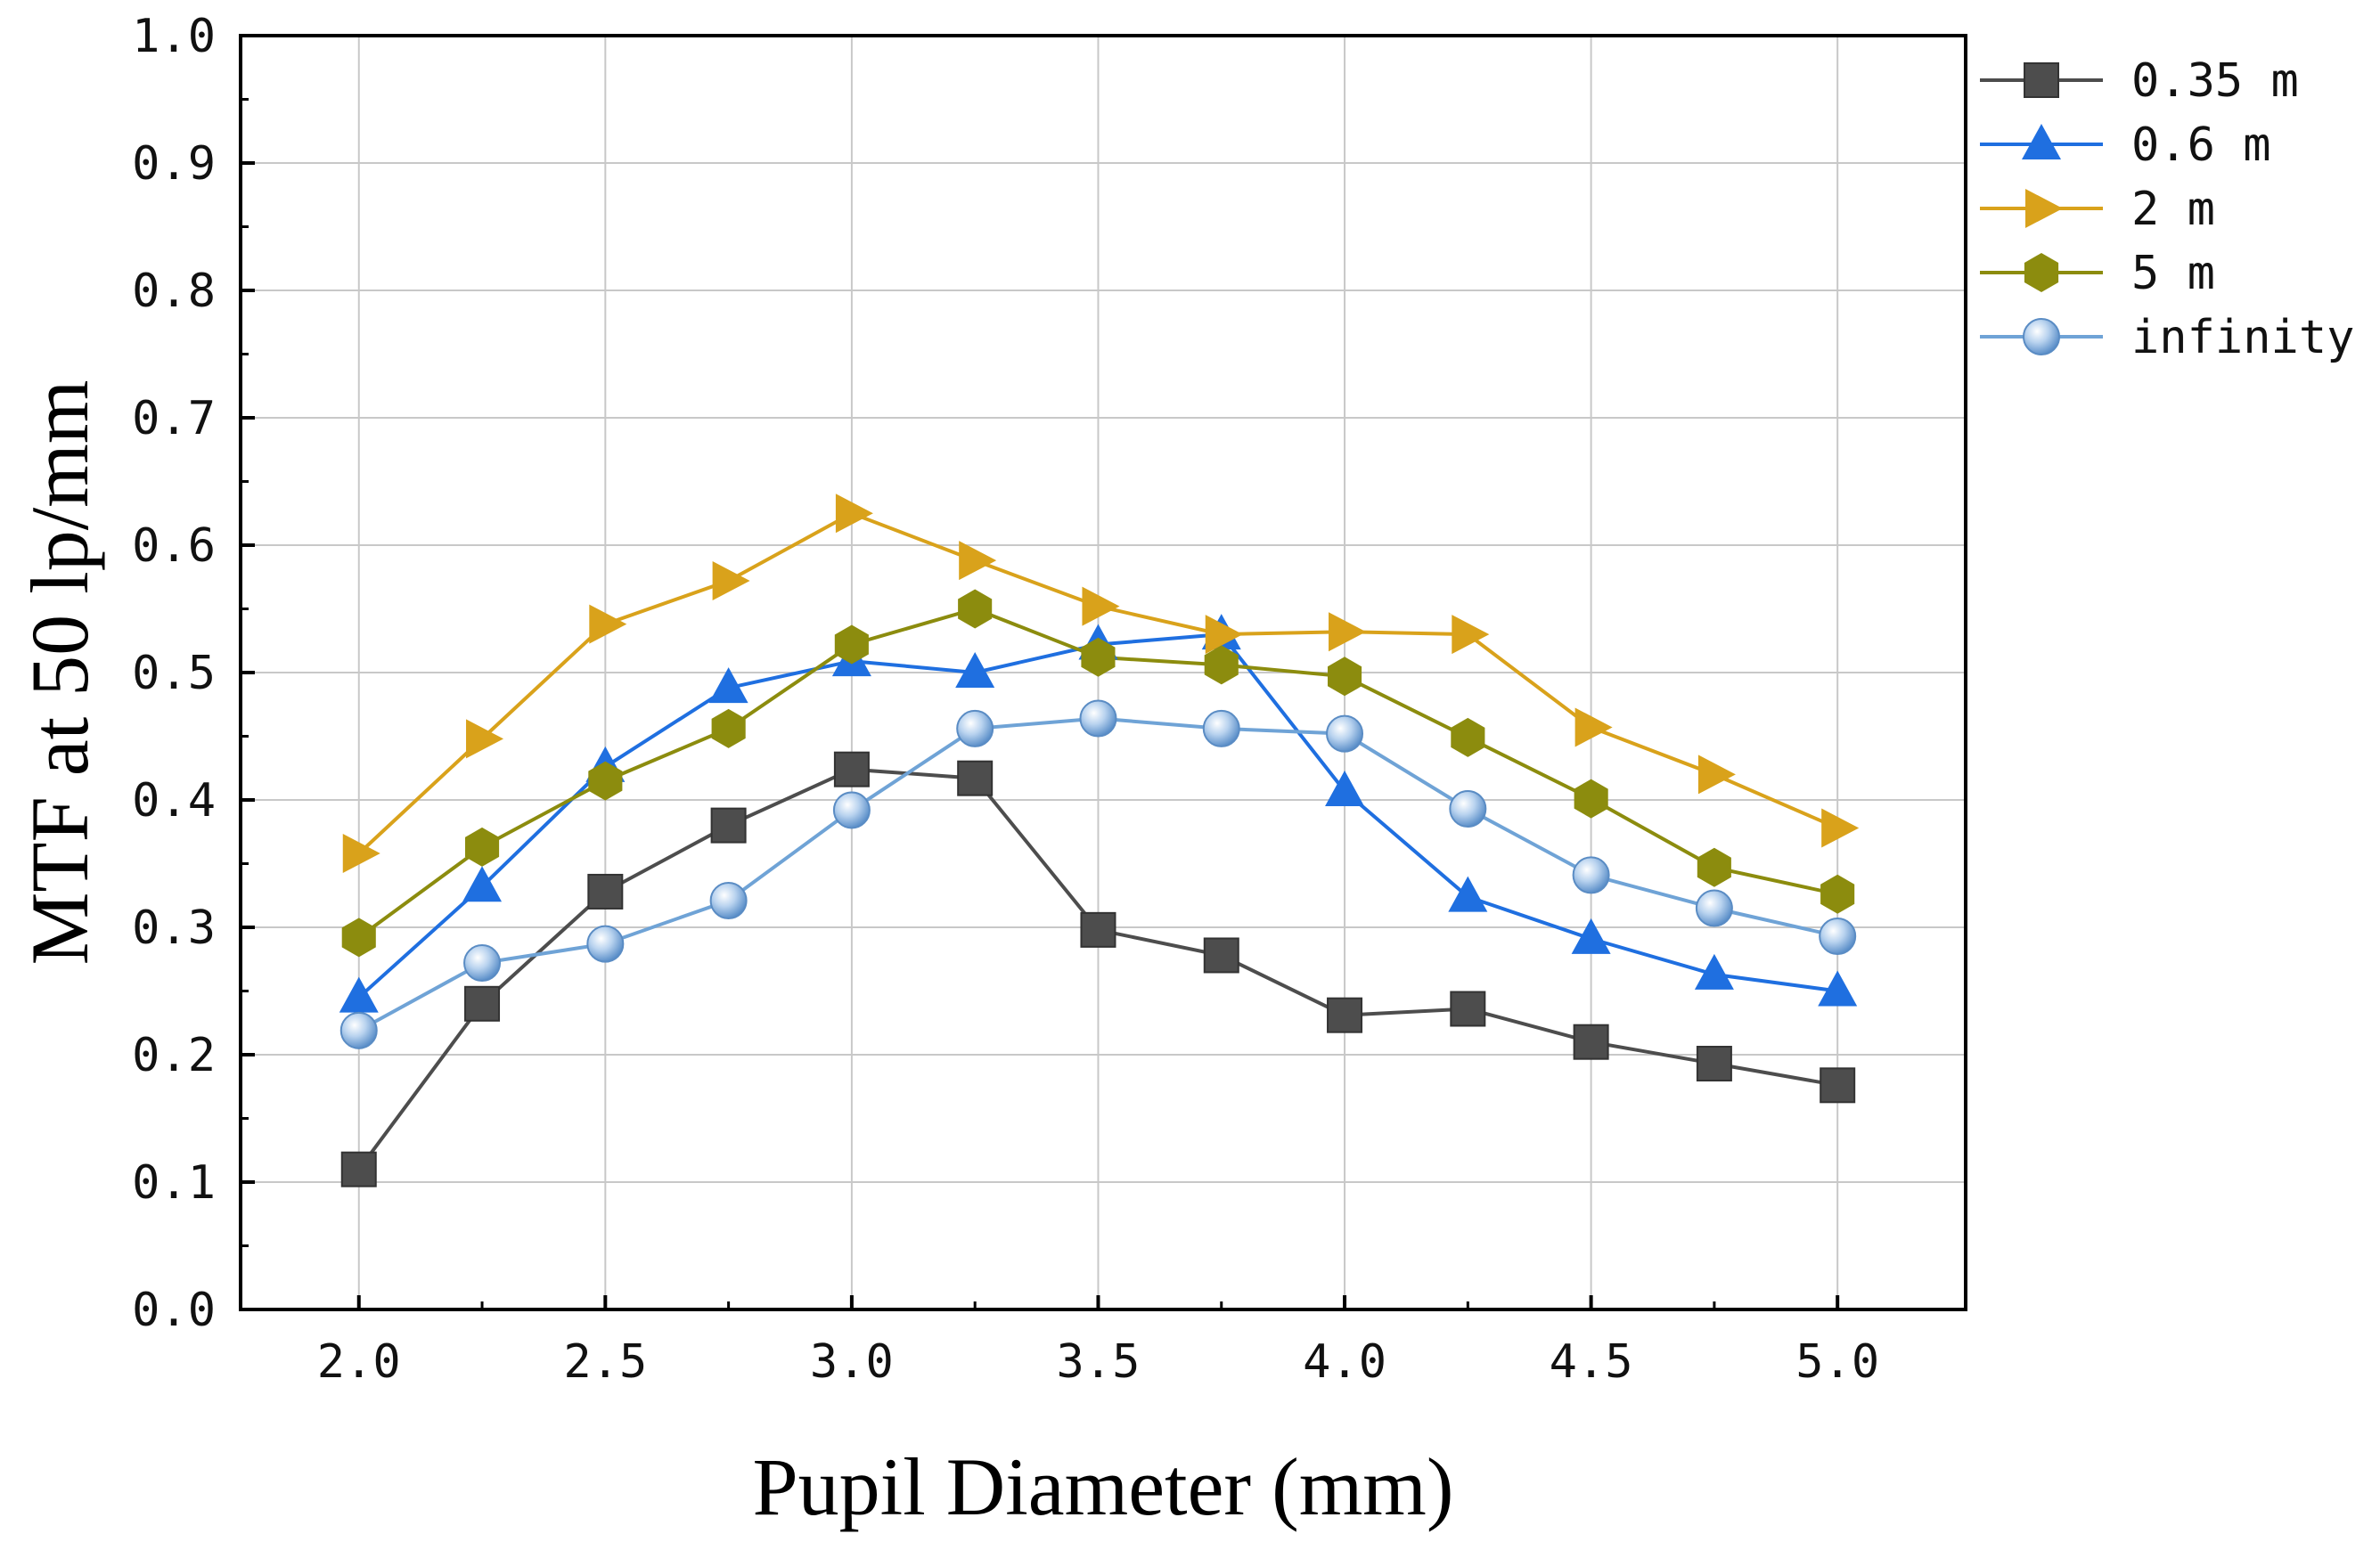 The width and height of the screenshot is (2380, 1550). I want to click on y-tick-label: 0.5, so click(174, 673).